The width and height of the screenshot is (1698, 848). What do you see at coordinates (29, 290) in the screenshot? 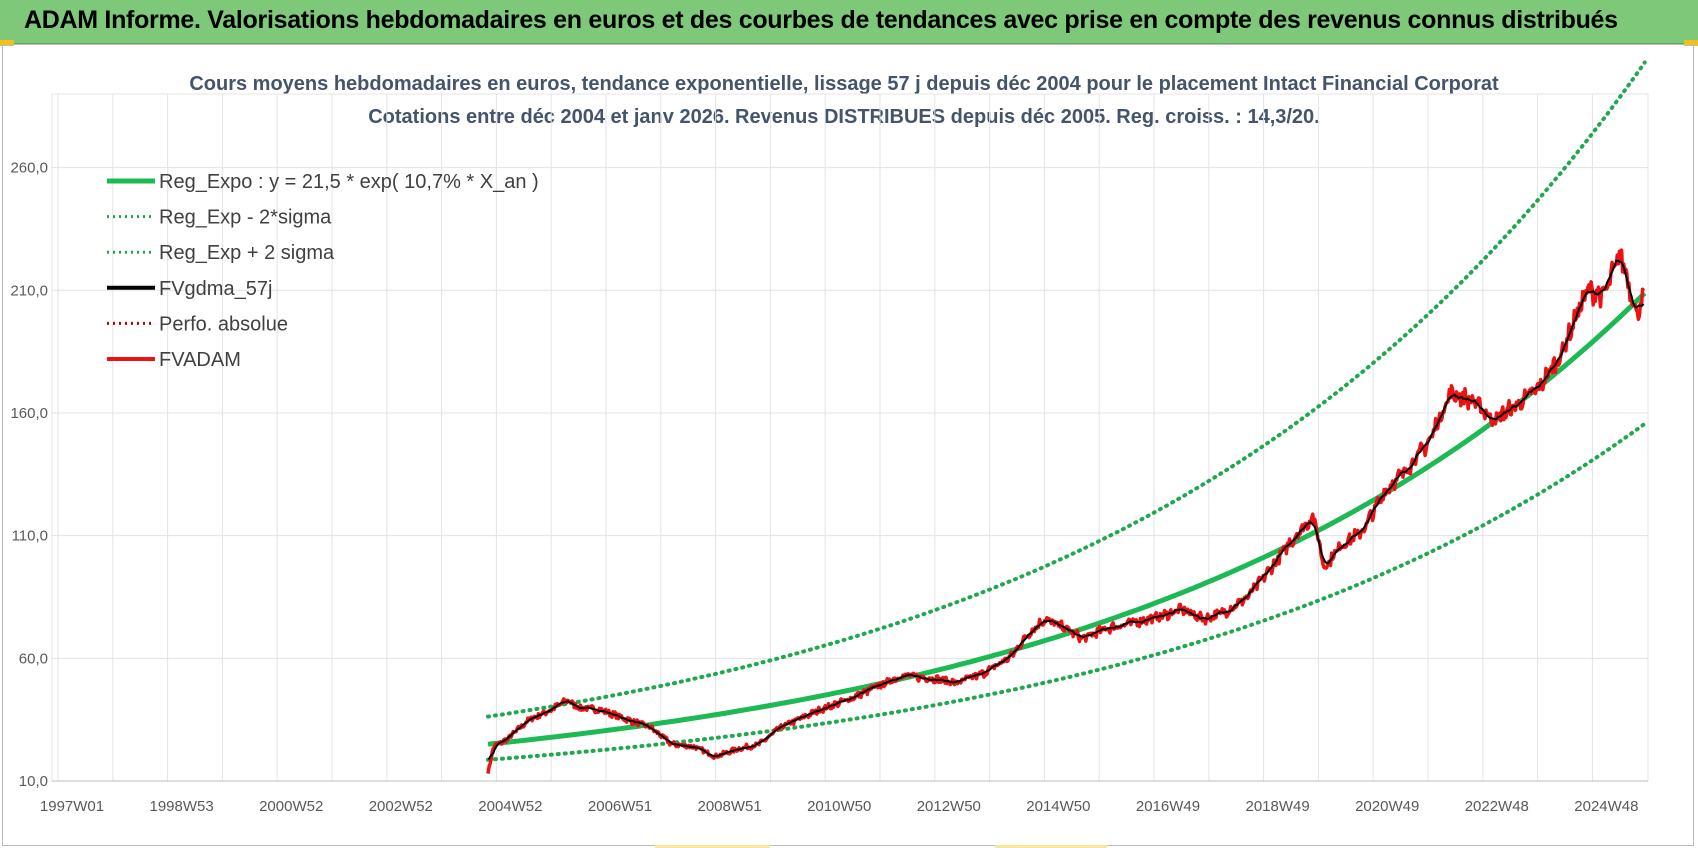
I see `y-tick-label: 210,0` at bounding box center [29, 290].